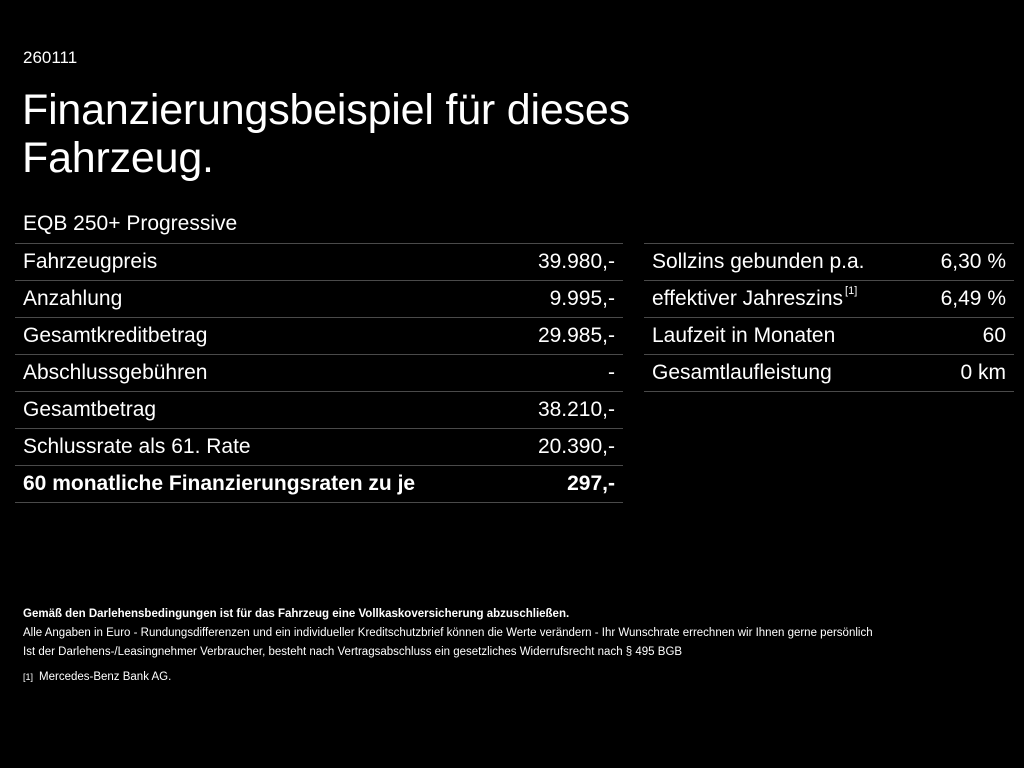 The width and height of the screenshot is (1024, 768). Describe the element at coordinates (518, 677) in the screenshot. I see `footnote: [1] Mercedes-Benz Bank AG.` at that location.